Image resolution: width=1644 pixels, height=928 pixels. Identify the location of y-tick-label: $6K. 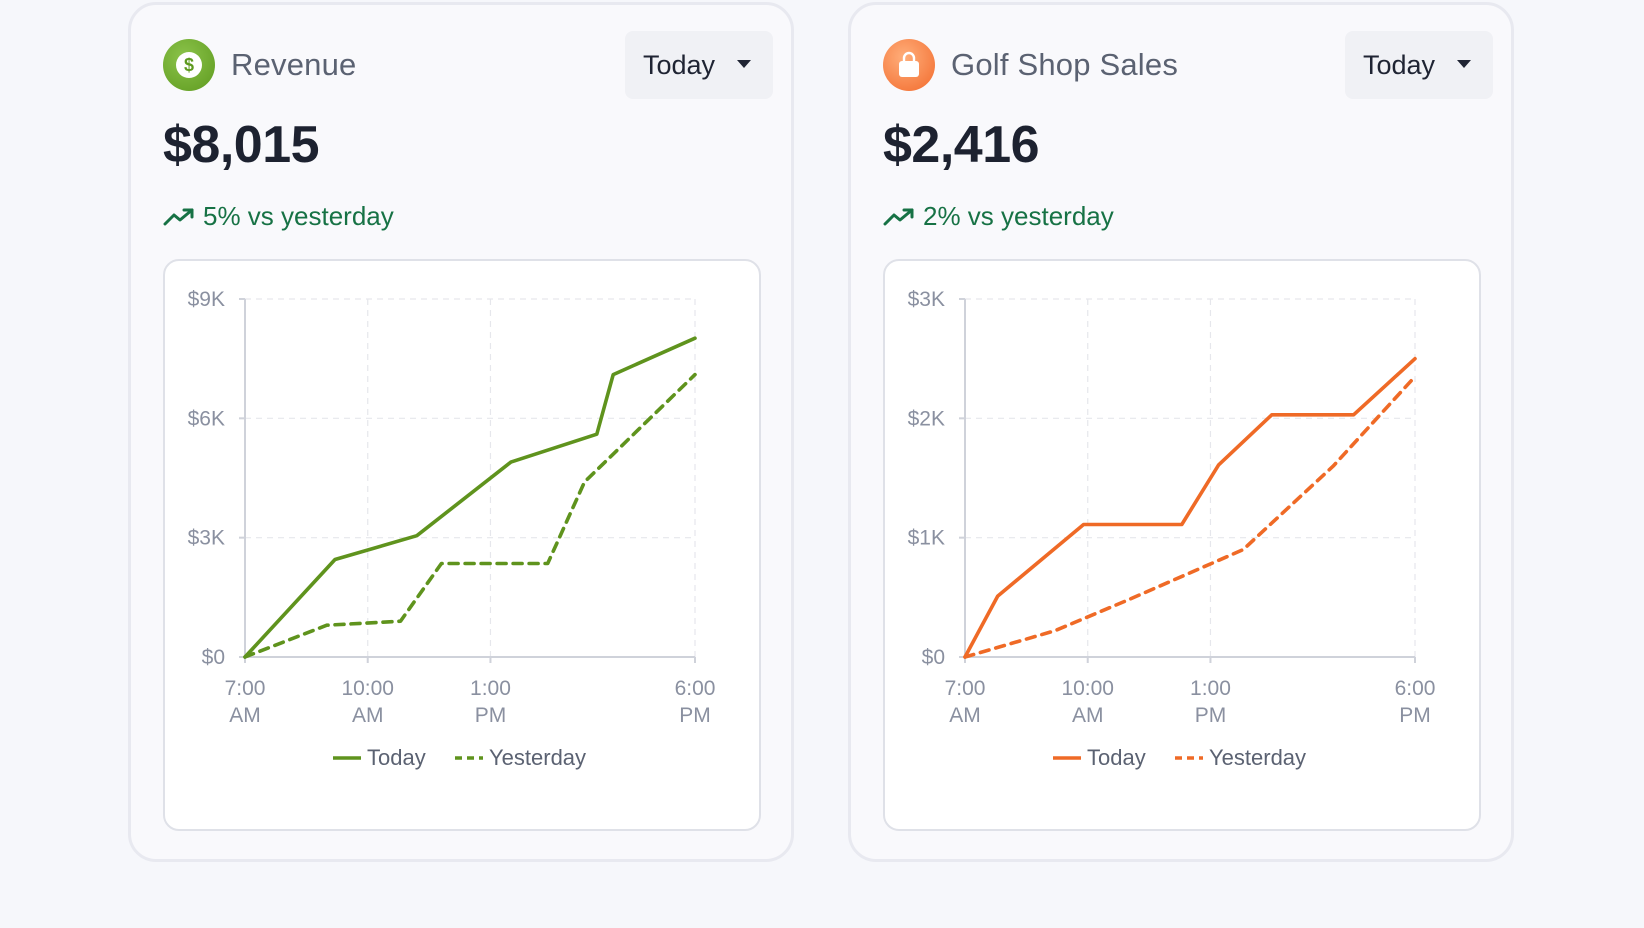
(206, 418).